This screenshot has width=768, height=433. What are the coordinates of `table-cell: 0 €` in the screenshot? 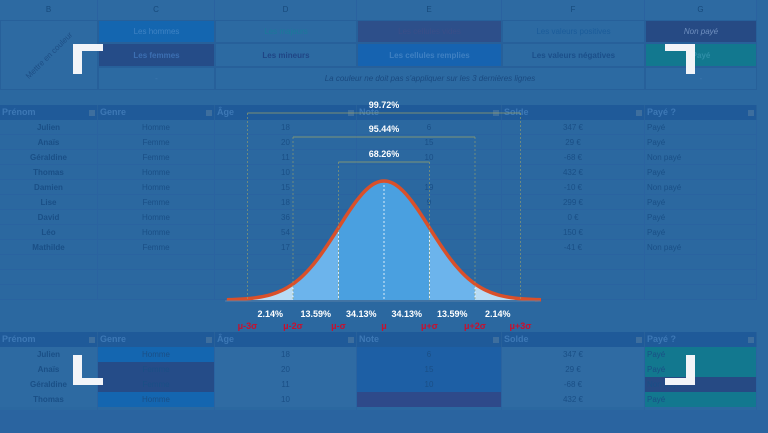 It's located at (573, 217).